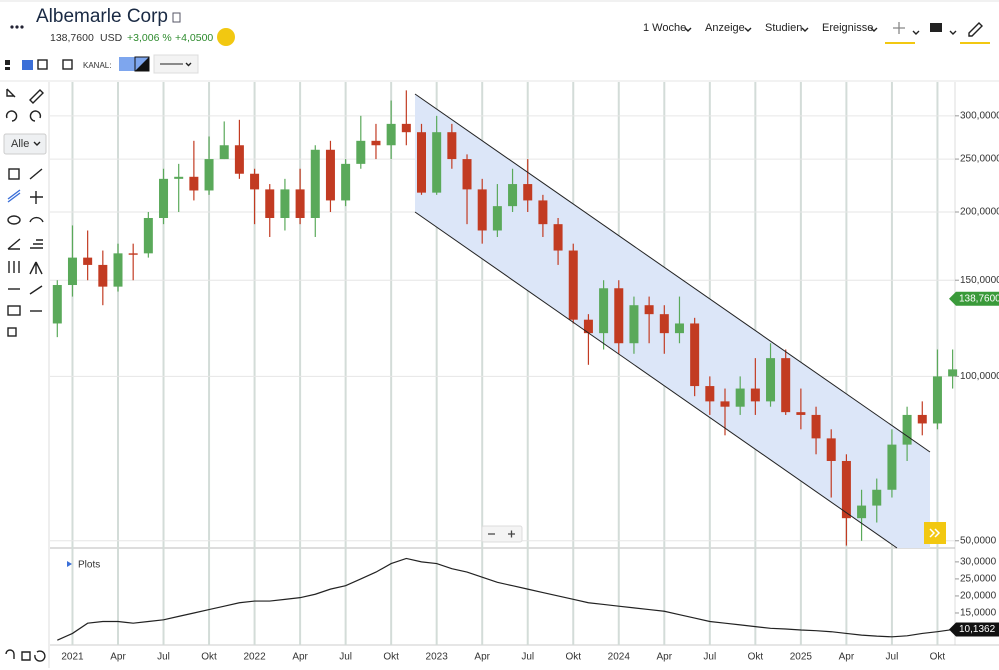  What do you see at coordinates (134, 64) in the screenshot?
I see `channel-color` at bounding box center [134, 64].